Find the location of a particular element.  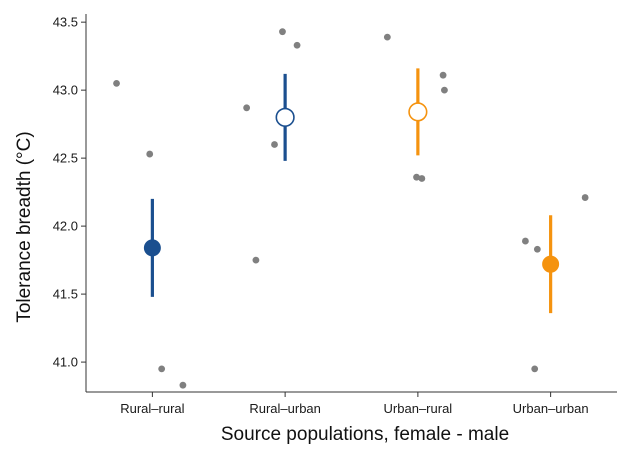

y-tick-label: 42.0 is located at coordinates (65, 226).